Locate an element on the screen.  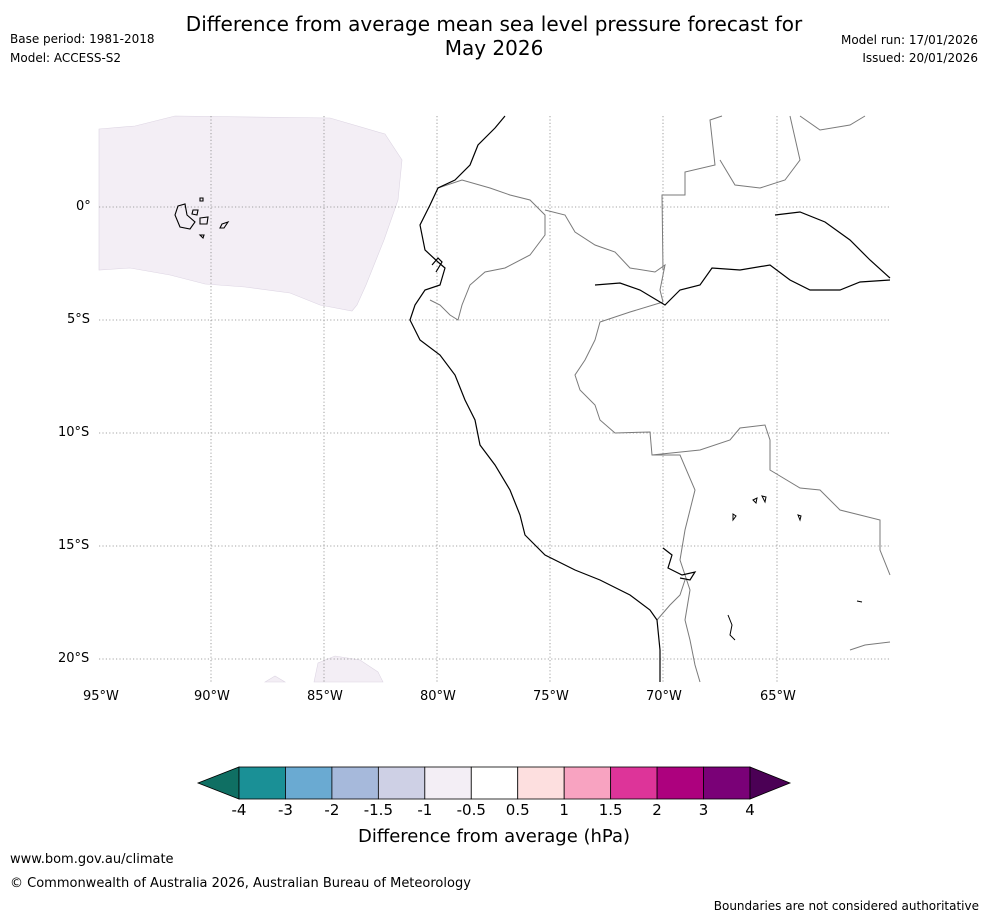
border-peru-chile is located at coordinates (671, 600).